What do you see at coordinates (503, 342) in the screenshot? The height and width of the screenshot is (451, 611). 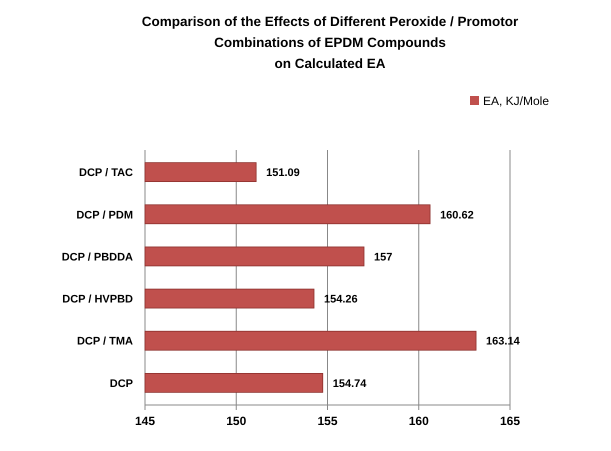 I see `data-label: 163.14` at bounding box center [503, 342].